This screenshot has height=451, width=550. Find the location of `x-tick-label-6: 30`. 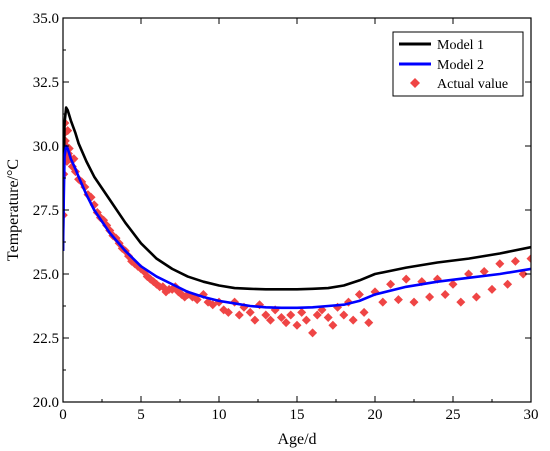

x-tick-label-6: 30 is located at coordinates (531, 415).